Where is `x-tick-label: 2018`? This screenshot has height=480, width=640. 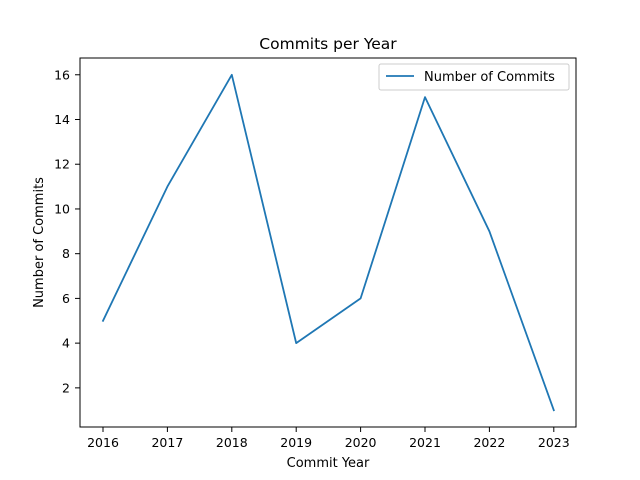 x-tick-label: 2018 is located at coordinates (232, 442).